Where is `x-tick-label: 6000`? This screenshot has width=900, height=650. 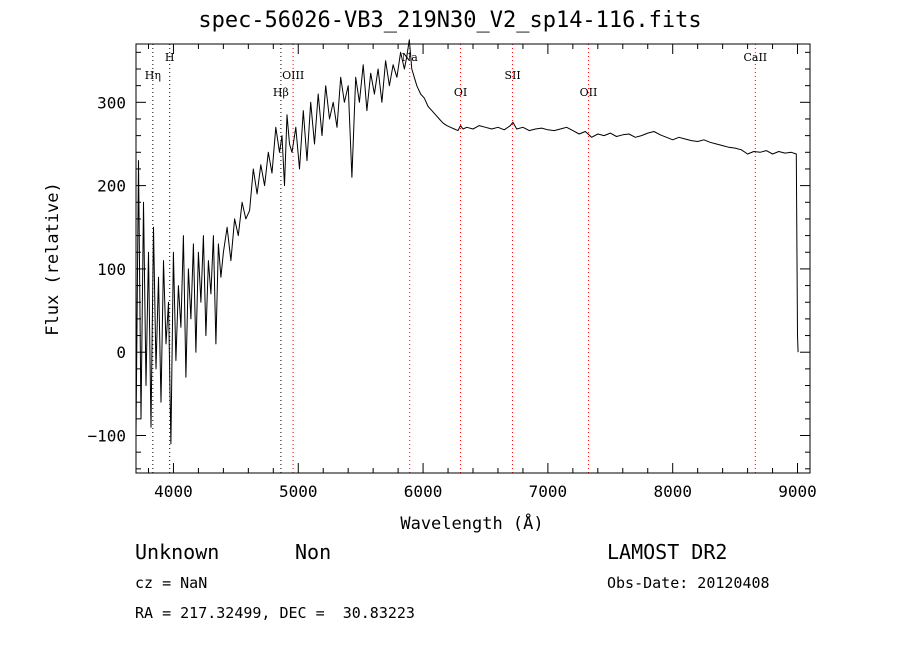 x-tick-label: 6000 is located at coordinates (423, 491).